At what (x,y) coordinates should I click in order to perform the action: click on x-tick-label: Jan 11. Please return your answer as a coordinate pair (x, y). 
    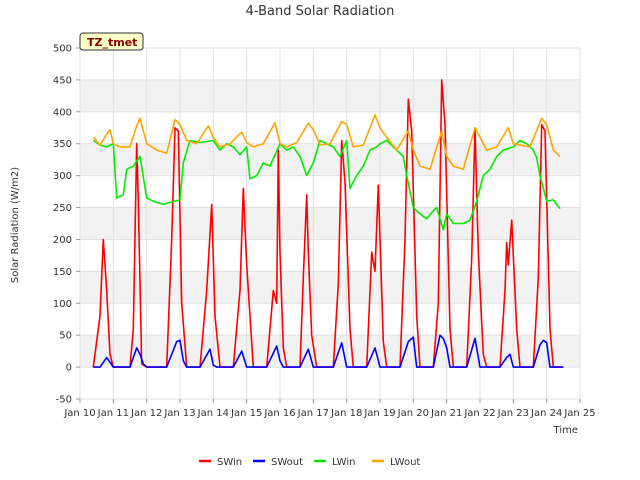
    Looking at the image, I should click on (113, 413).